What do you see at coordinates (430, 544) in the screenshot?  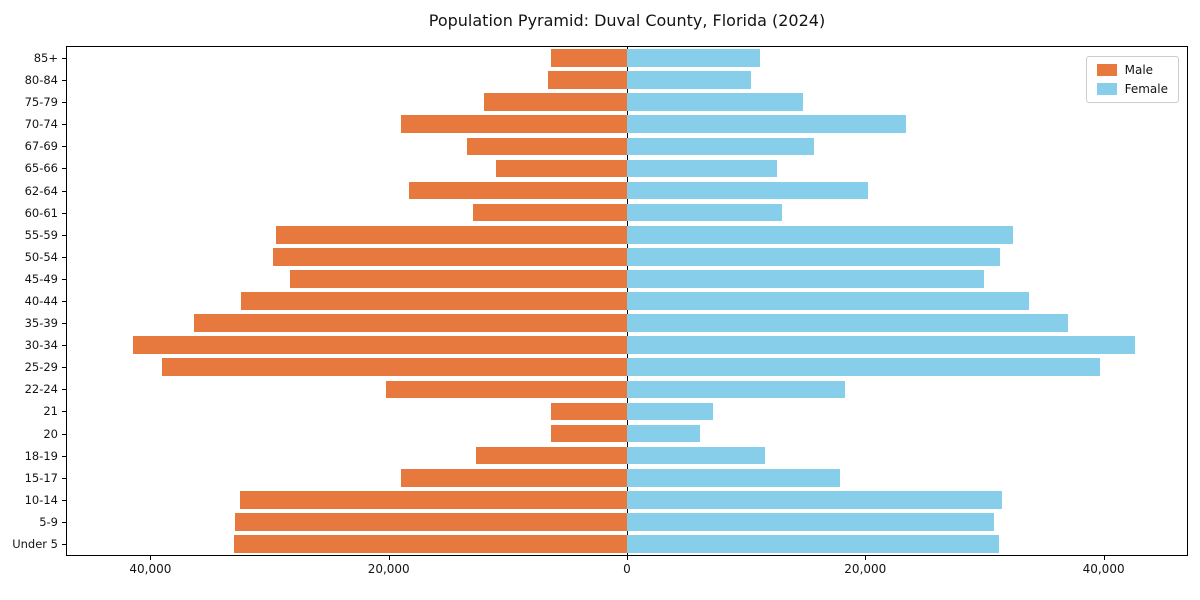 I see `male-bar-Under 5` at bounding box center [430, 544].